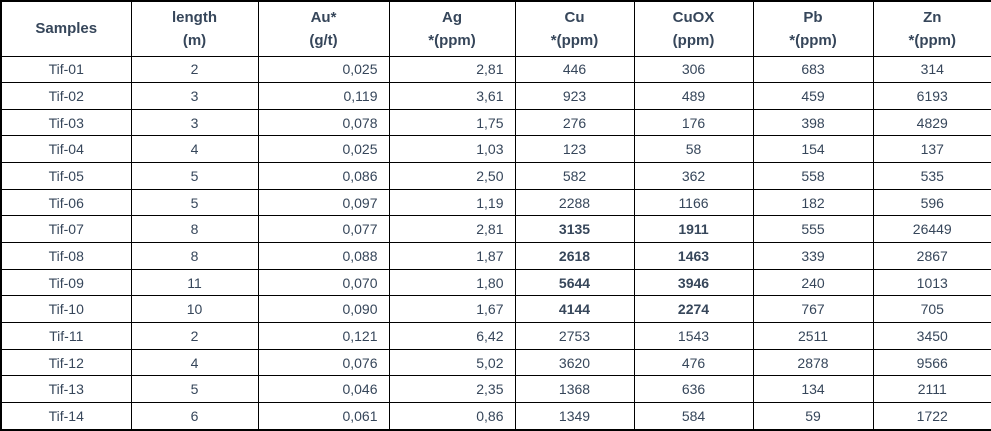 Image resolution: width=991 pixels, height=431 pixels. I want to click on cell-cuox: 306, so click(693, 69).